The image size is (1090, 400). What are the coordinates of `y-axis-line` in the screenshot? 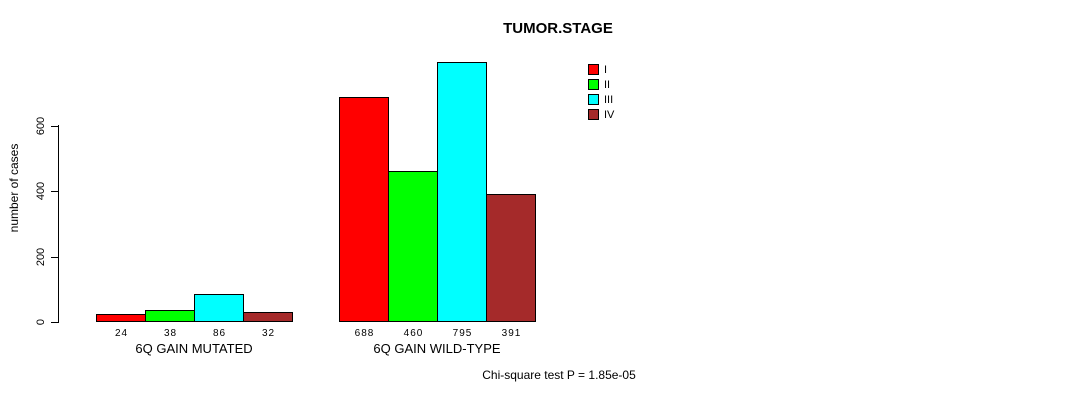 It's located at (58, 224).